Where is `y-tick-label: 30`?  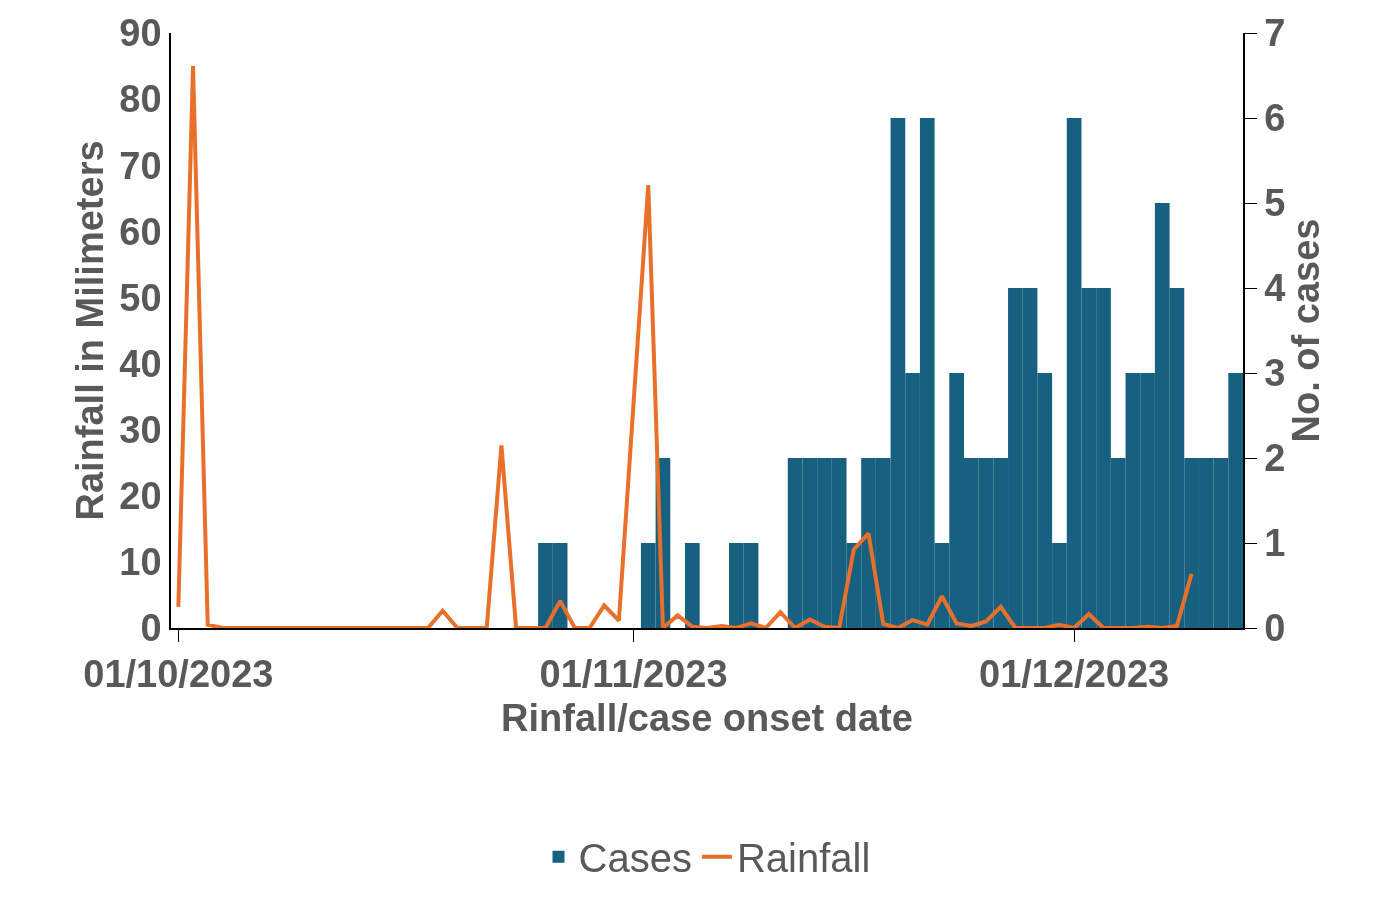 y-tick-label: 30 is located at coordinates (140, 429).